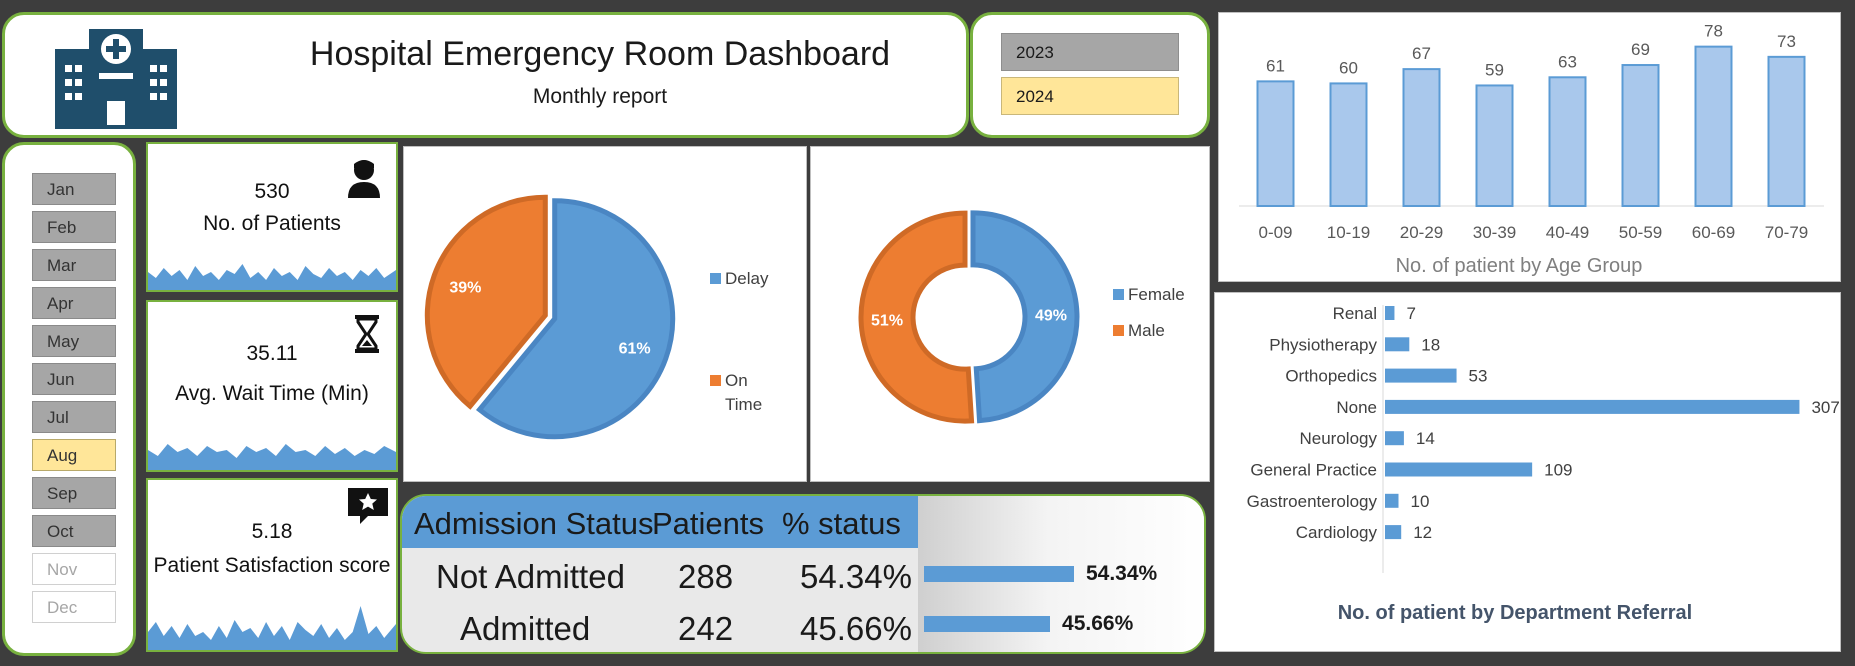 This screenshot has width=1855, height=666. Describe the element at coordinates (1786, 232) in the screenshot. I see `tick-label-age-70-79: 70-79` at that location.